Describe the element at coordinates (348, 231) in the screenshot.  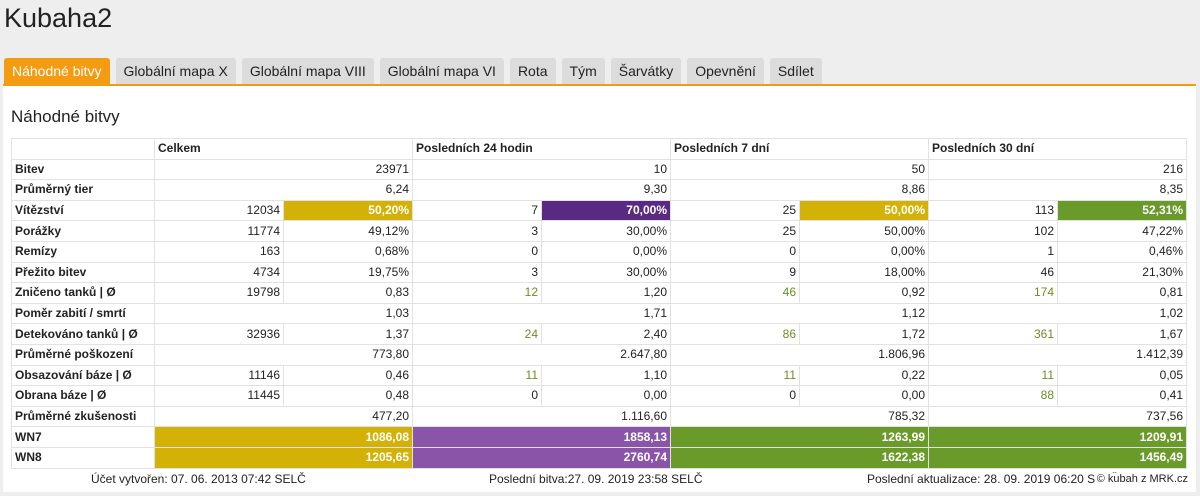
I see `stat-percent: 49,12%` at that location.